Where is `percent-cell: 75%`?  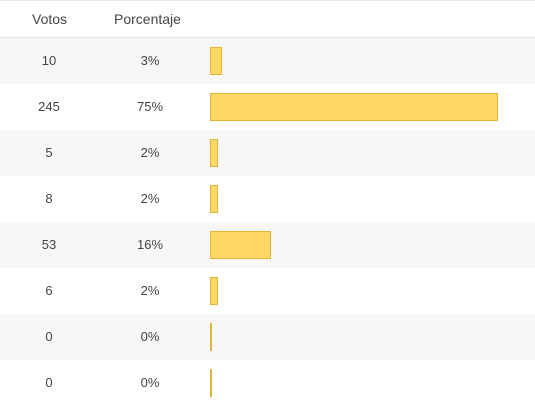
percent-cell: 75% is located at coordinates (150, 106).